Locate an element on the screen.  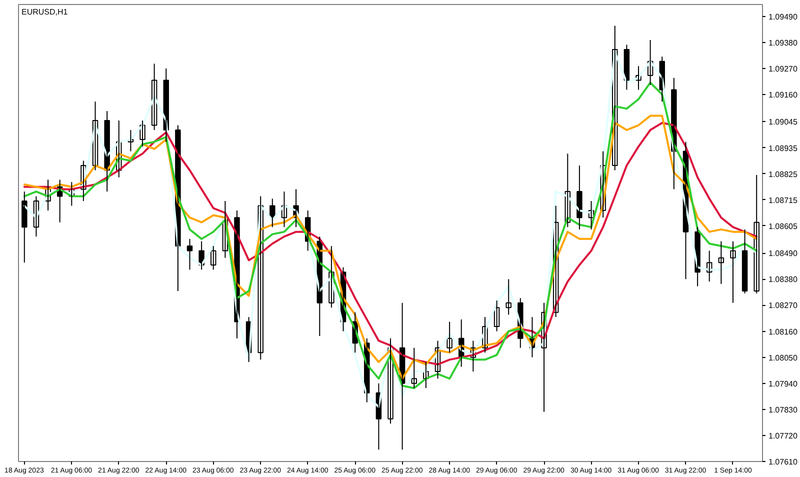
y-tick-label: 1.08825 is located at coordinates (783, 174).